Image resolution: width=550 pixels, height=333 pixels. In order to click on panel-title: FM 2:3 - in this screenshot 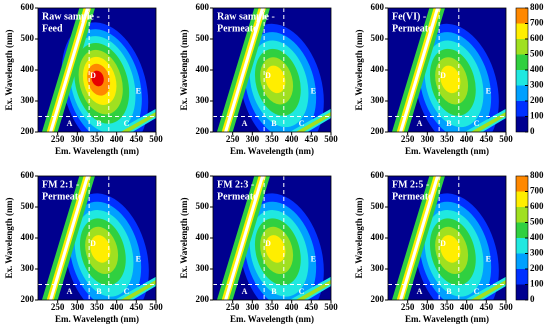, I will do `click(235, 184)`.